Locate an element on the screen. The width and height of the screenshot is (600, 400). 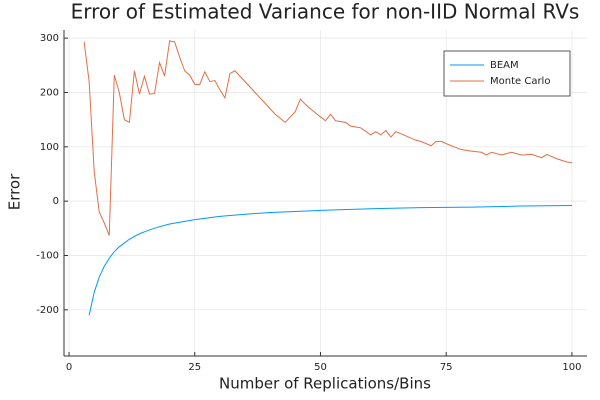
y-tick-label: 200 is located at coordinates (49, 92).